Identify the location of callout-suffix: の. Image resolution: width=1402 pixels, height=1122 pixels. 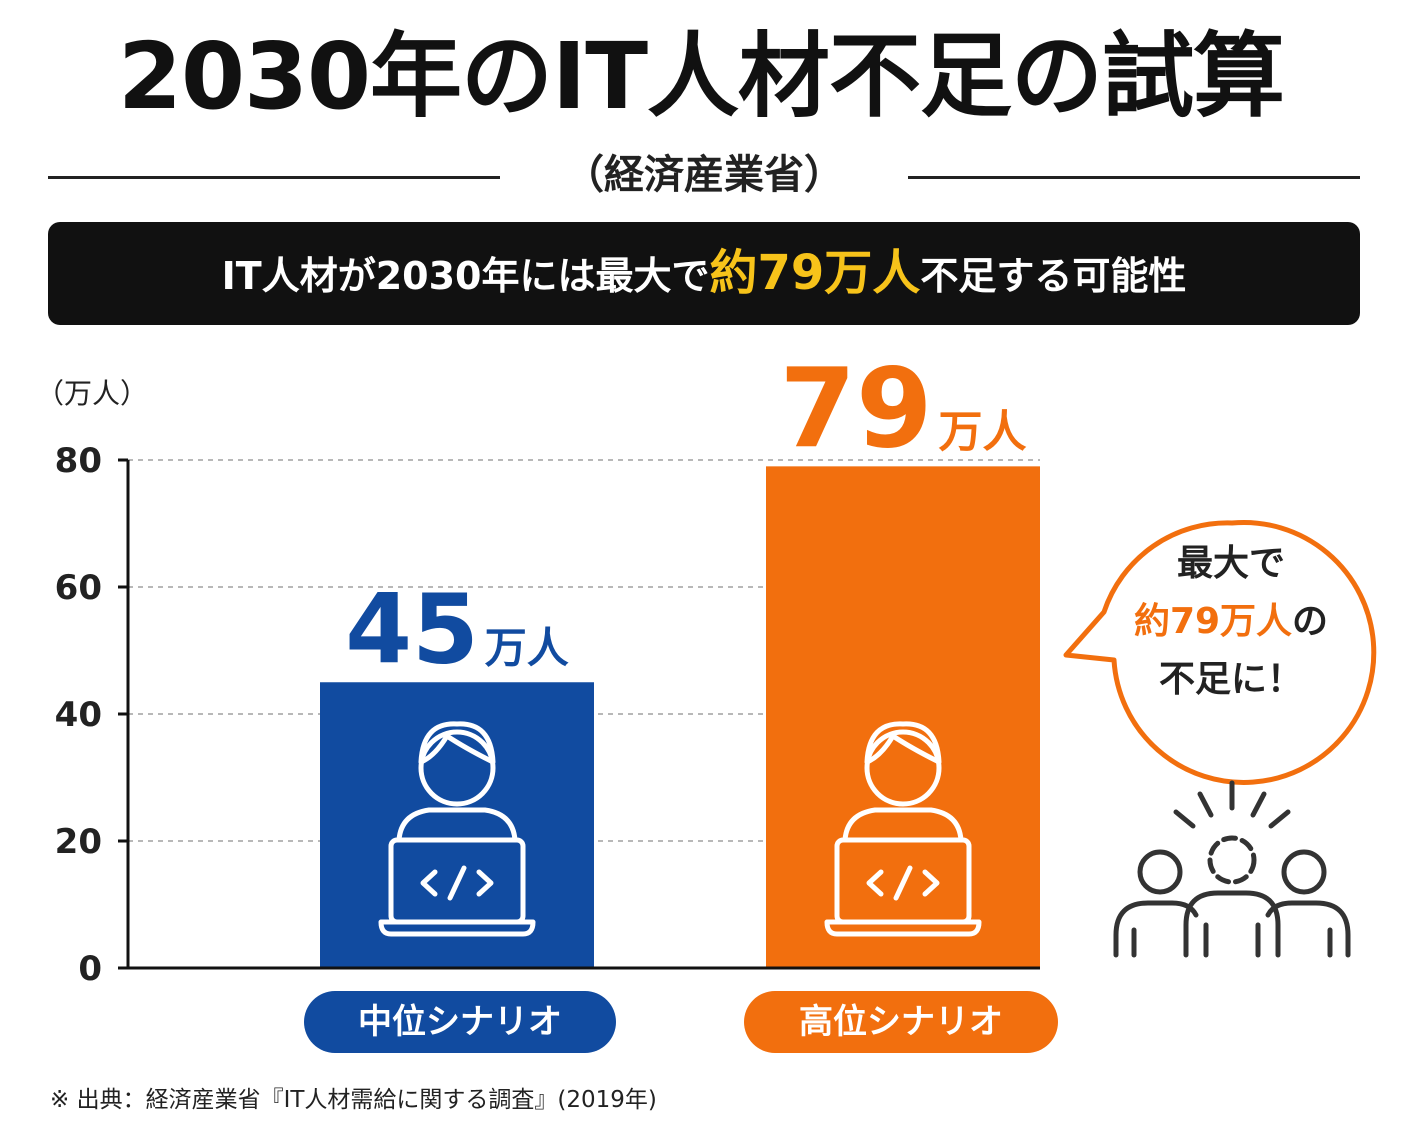
(1310, 621).